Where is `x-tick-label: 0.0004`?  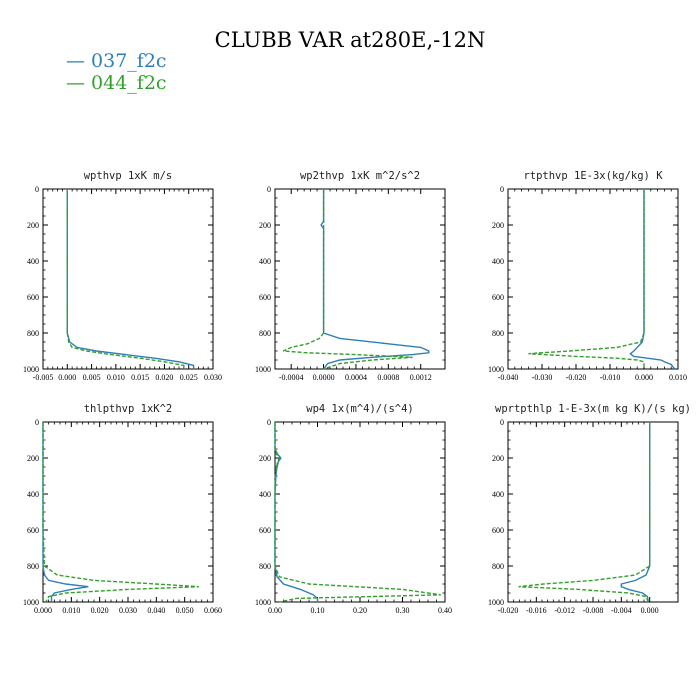
x-tick-label: 0.0004 is located at coordinates (356, 377).